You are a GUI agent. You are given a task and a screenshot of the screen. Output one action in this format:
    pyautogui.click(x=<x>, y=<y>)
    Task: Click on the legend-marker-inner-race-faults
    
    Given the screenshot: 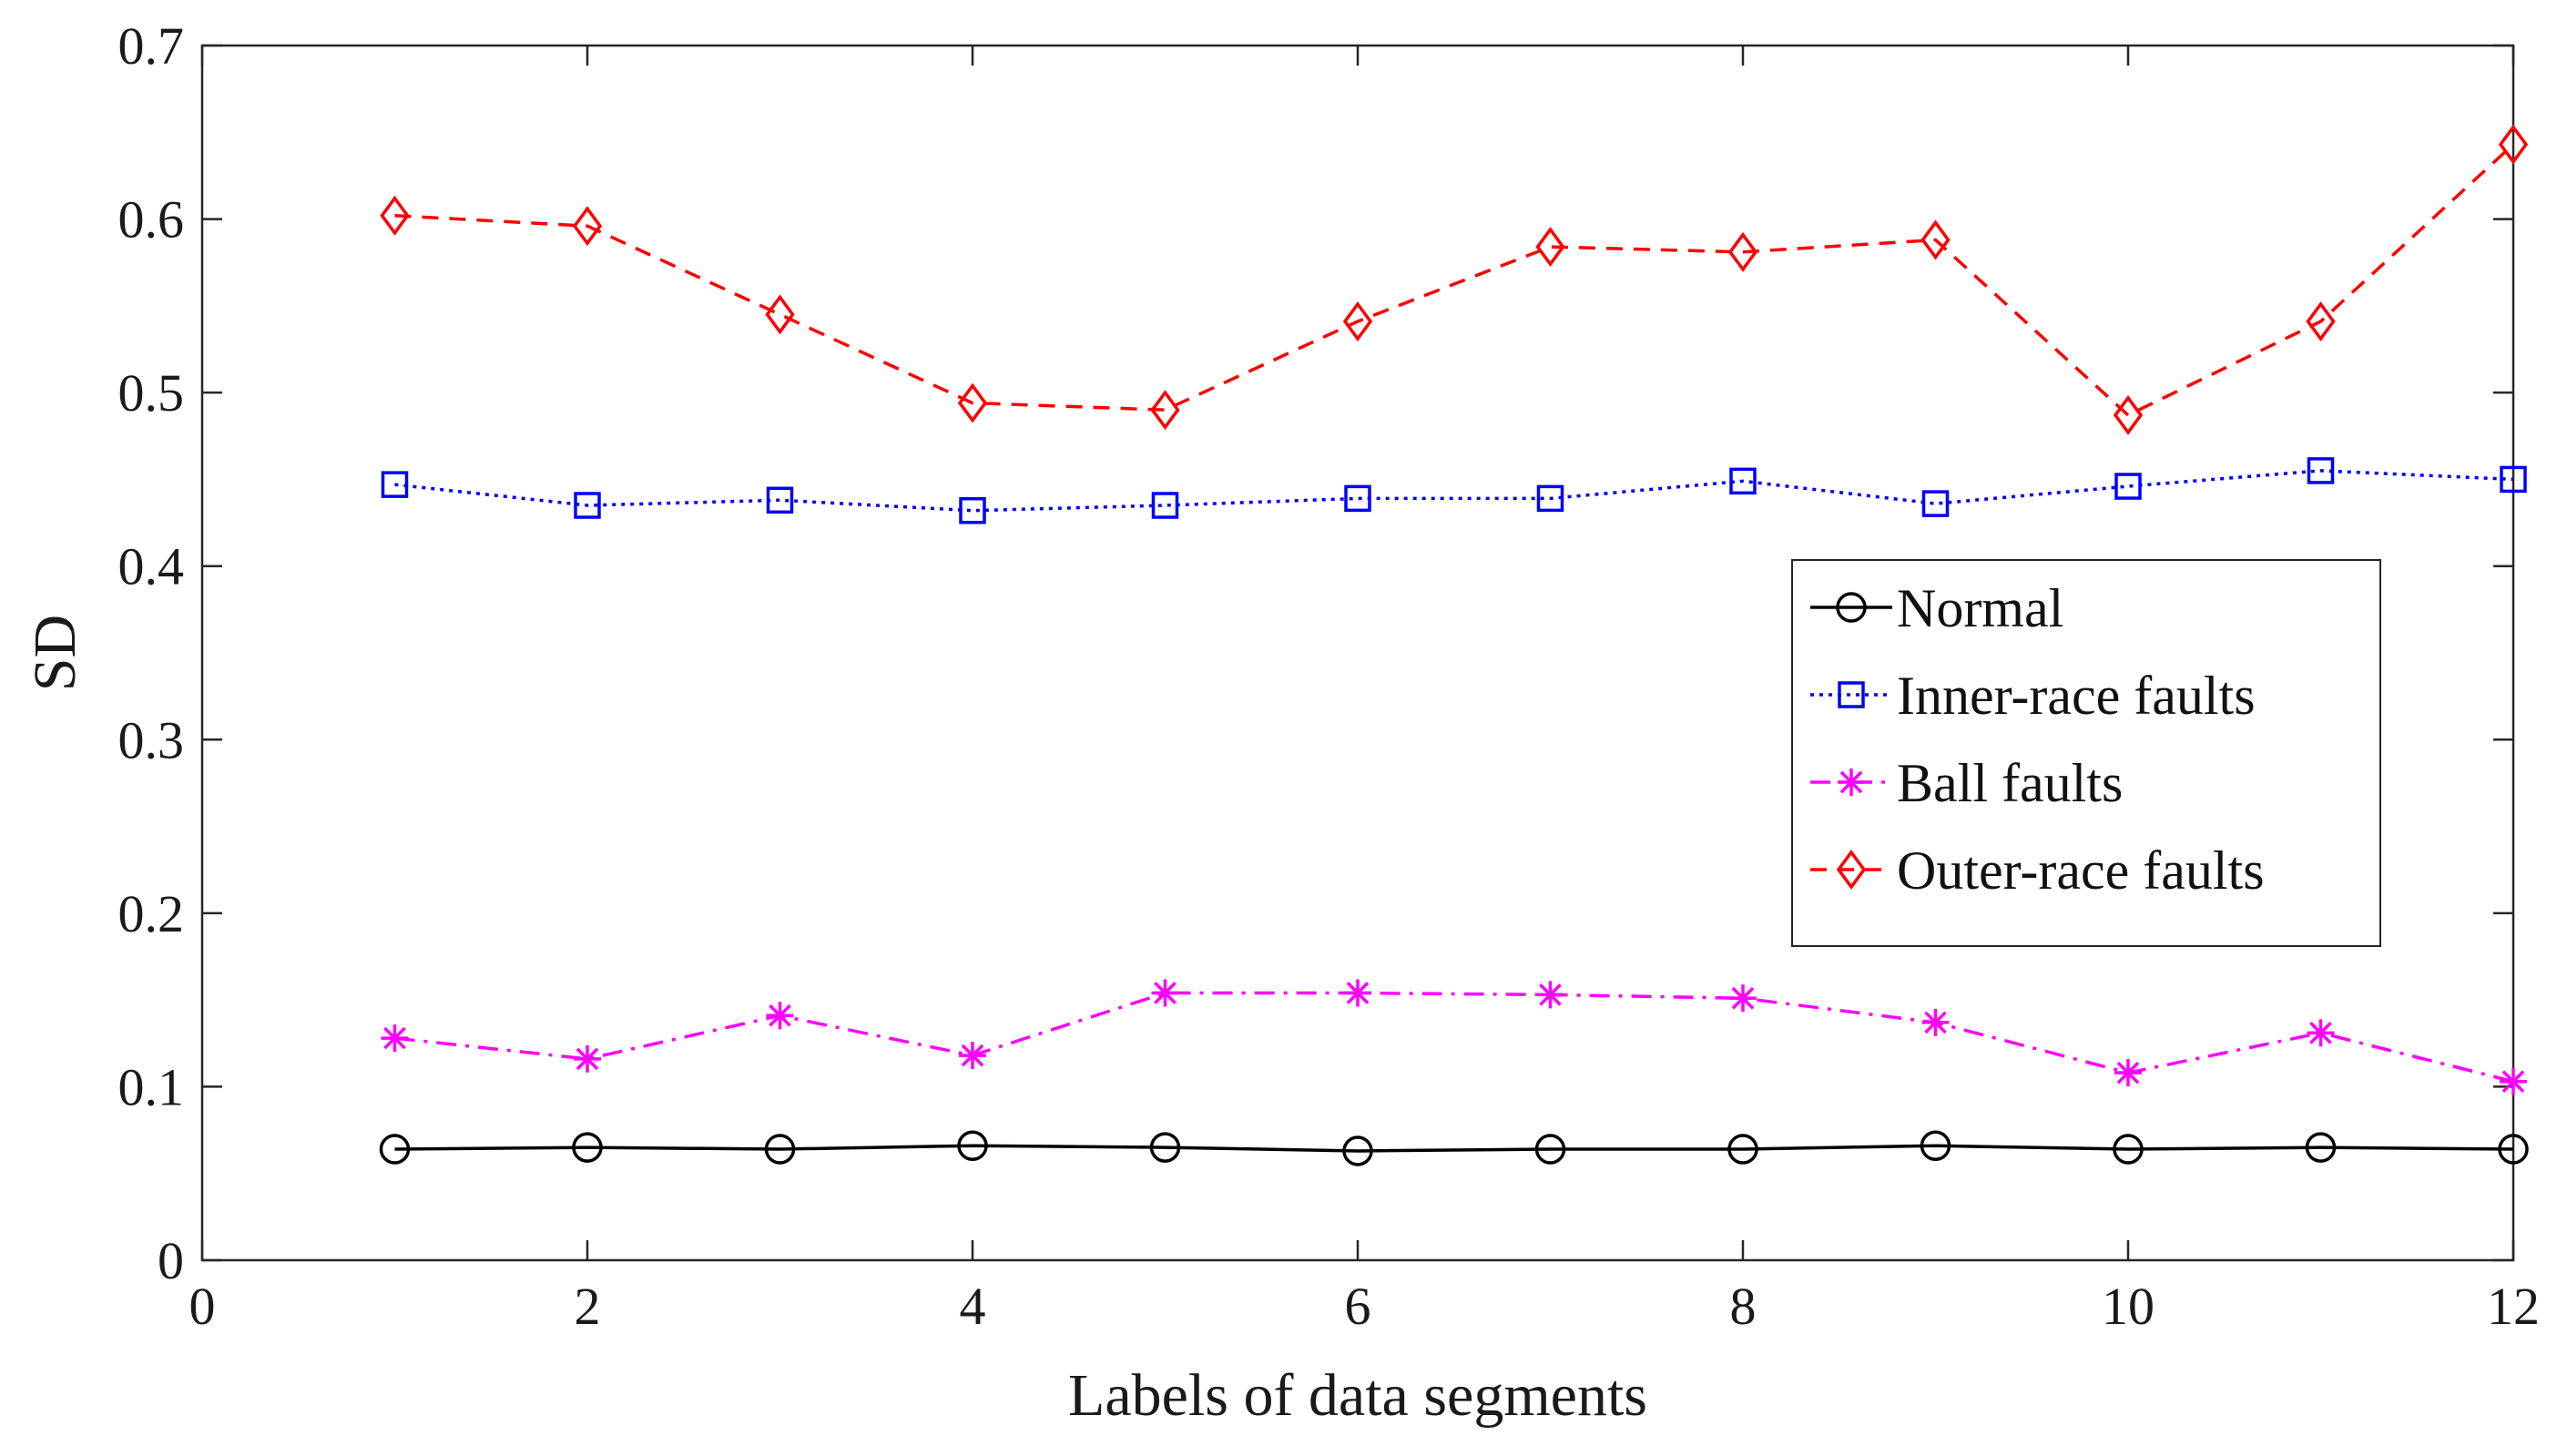 What is the action you would take?
    pyautogui.click(x=1851, y=694)
    